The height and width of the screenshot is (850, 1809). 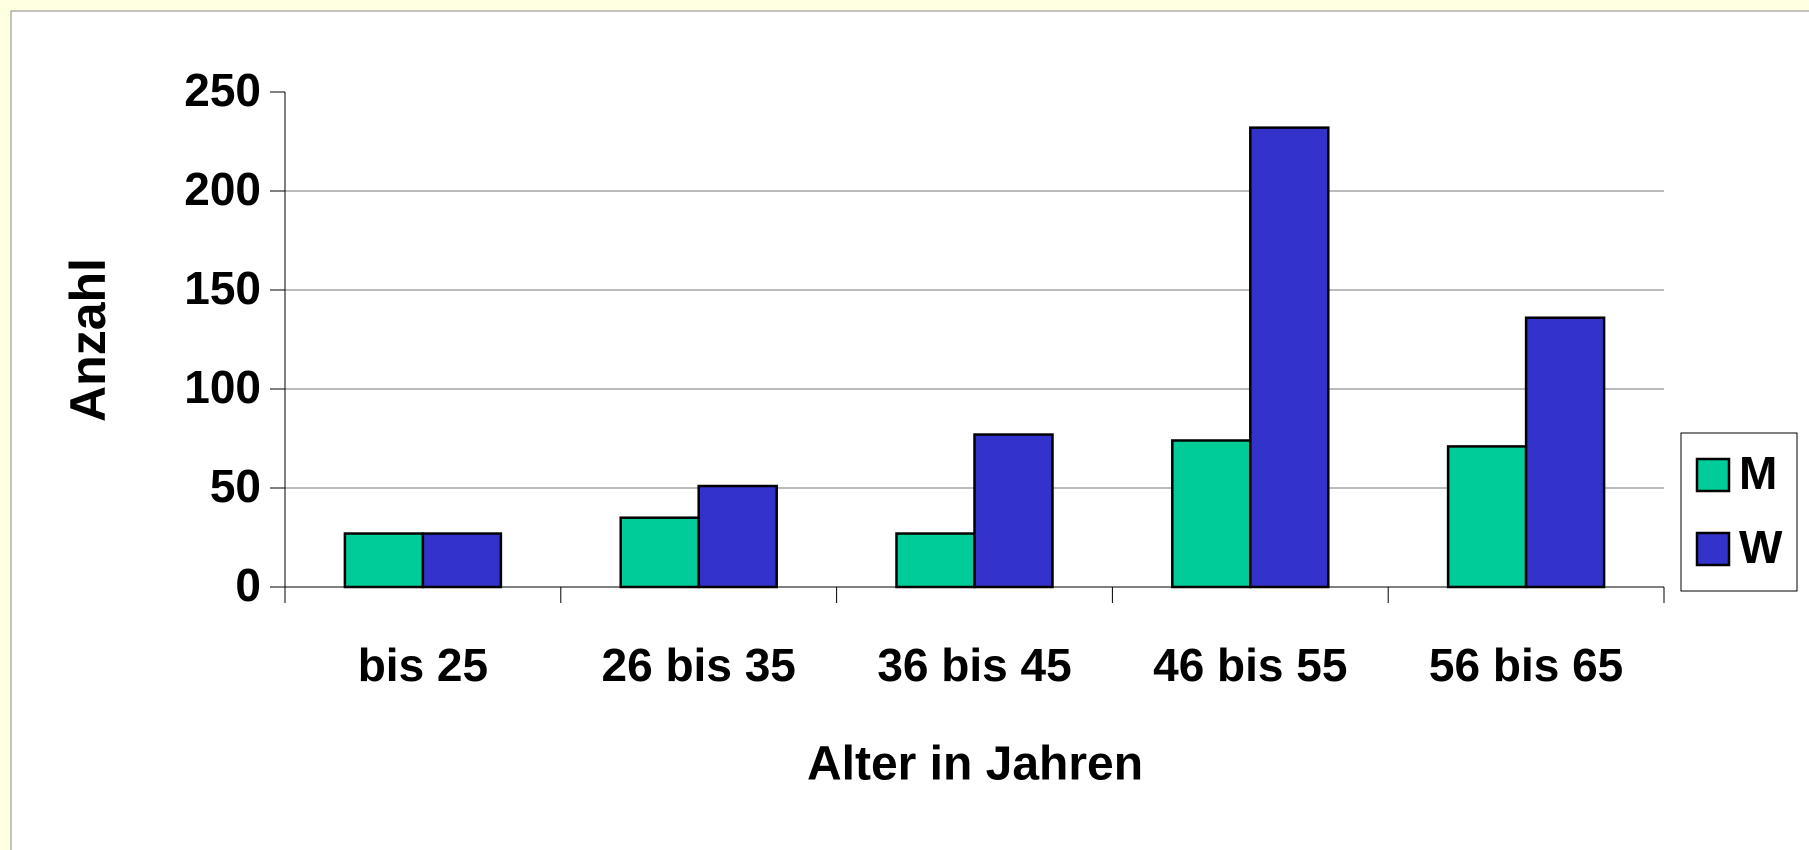 I want to click on y-tick-label: 50, so click(x=235, y=486).